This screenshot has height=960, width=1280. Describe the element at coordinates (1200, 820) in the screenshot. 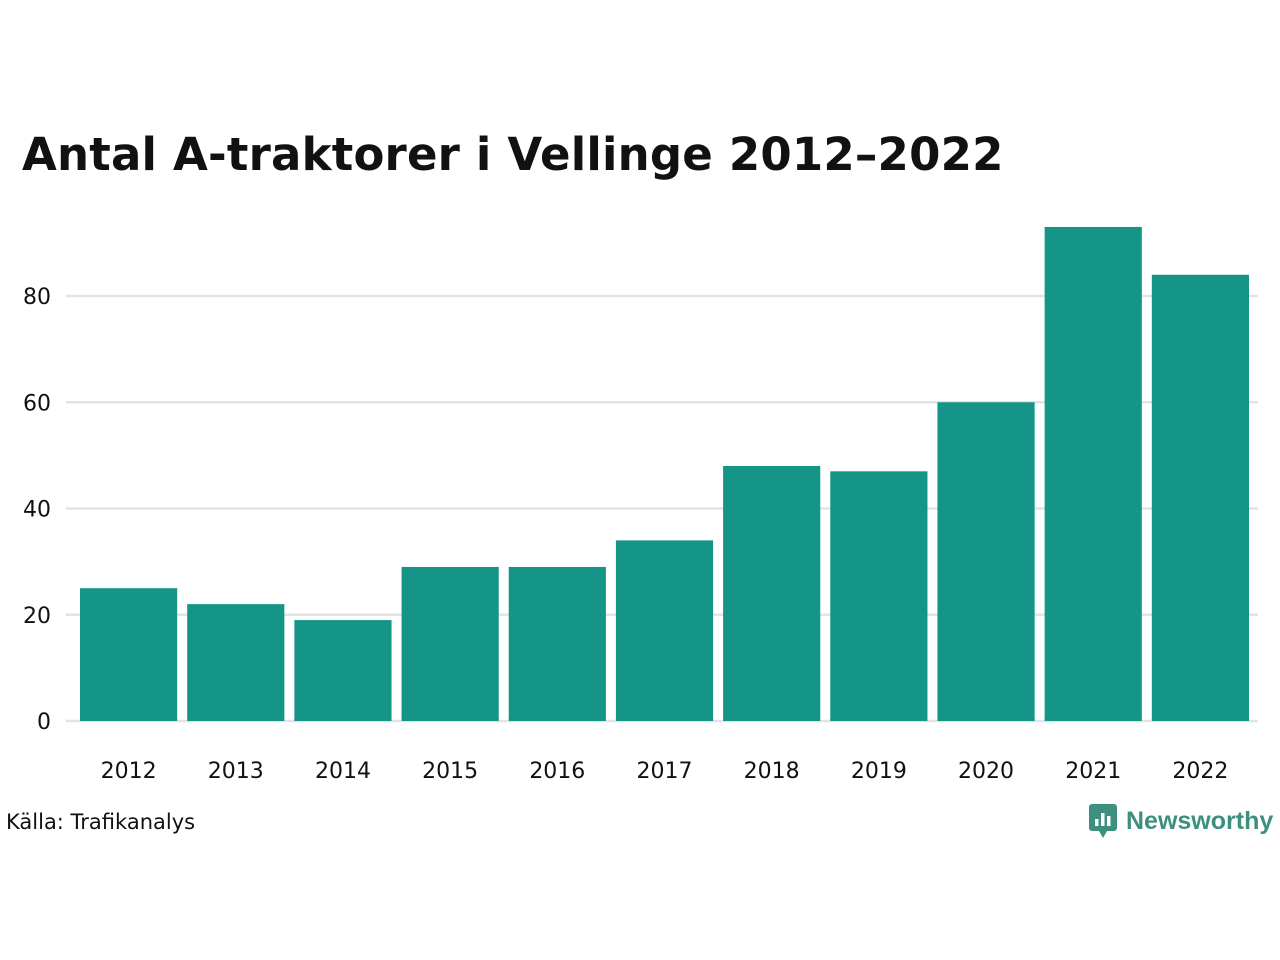

I see `brand-name: Newsworthy` at that location.